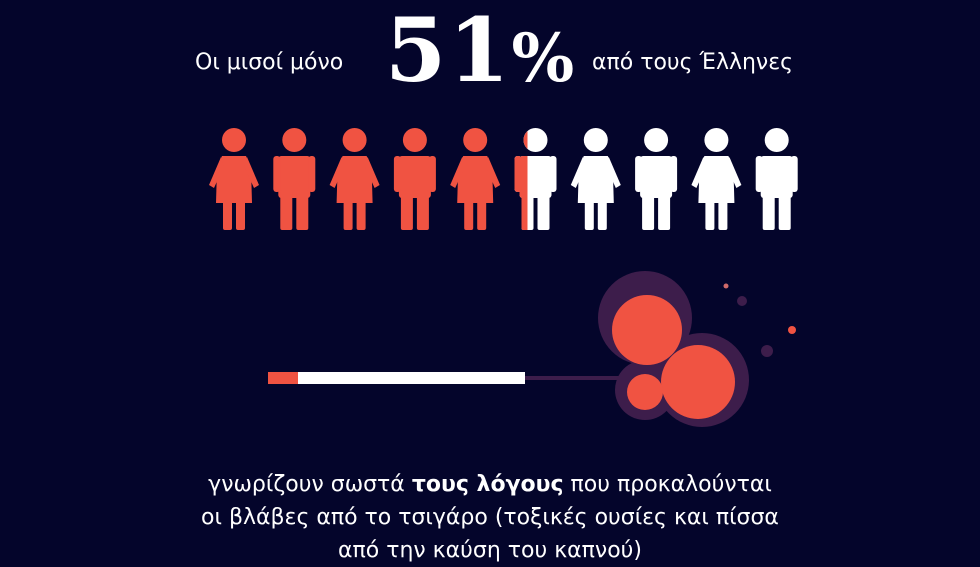 This screenshot has height=567, width=980. What do you see at coordinates (697, 349) in the screenshot?
I see `smoke-cloud-icon` at bounding box center [697, 349].